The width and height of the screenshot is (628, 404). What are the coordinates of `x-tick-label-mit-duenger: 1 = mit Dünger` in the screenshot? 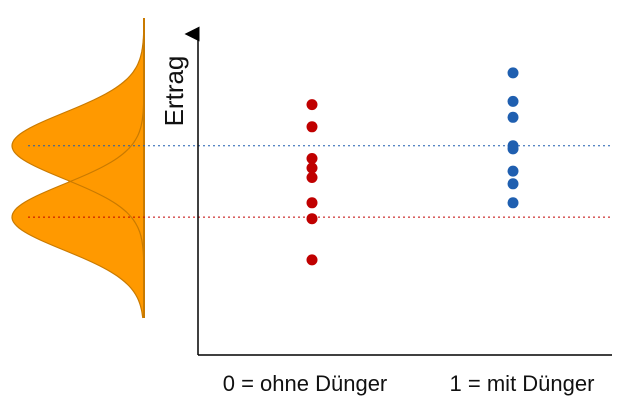 It's located at (522, 383).